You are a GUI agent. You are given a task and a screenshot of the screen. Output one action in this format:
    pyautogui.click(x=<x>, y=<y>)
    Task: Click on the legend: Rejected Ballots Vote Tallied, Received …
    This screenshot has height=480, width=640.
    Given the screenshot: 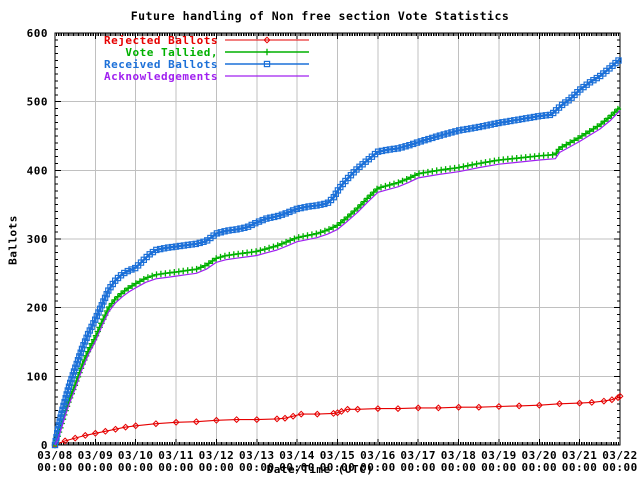 What is the action you would take?
    pyautogui.click(x=184, y=58)
    